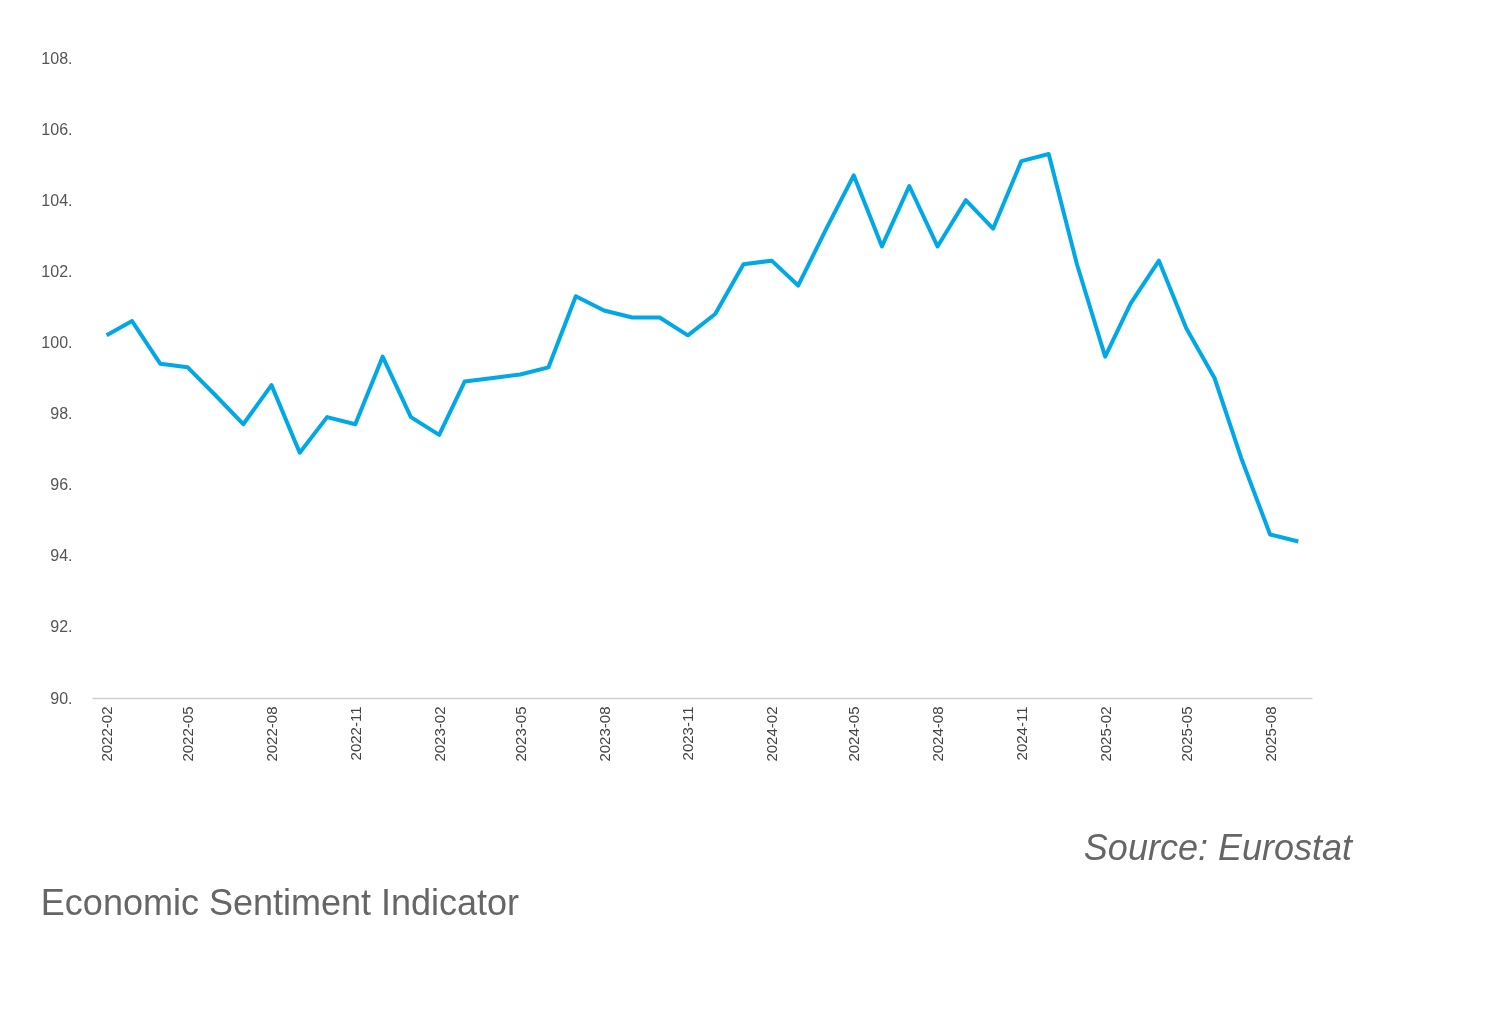 The height and width of the screenshot is (1010, 1499). I want to click on y-tick-label: 100., so click(57, 342).